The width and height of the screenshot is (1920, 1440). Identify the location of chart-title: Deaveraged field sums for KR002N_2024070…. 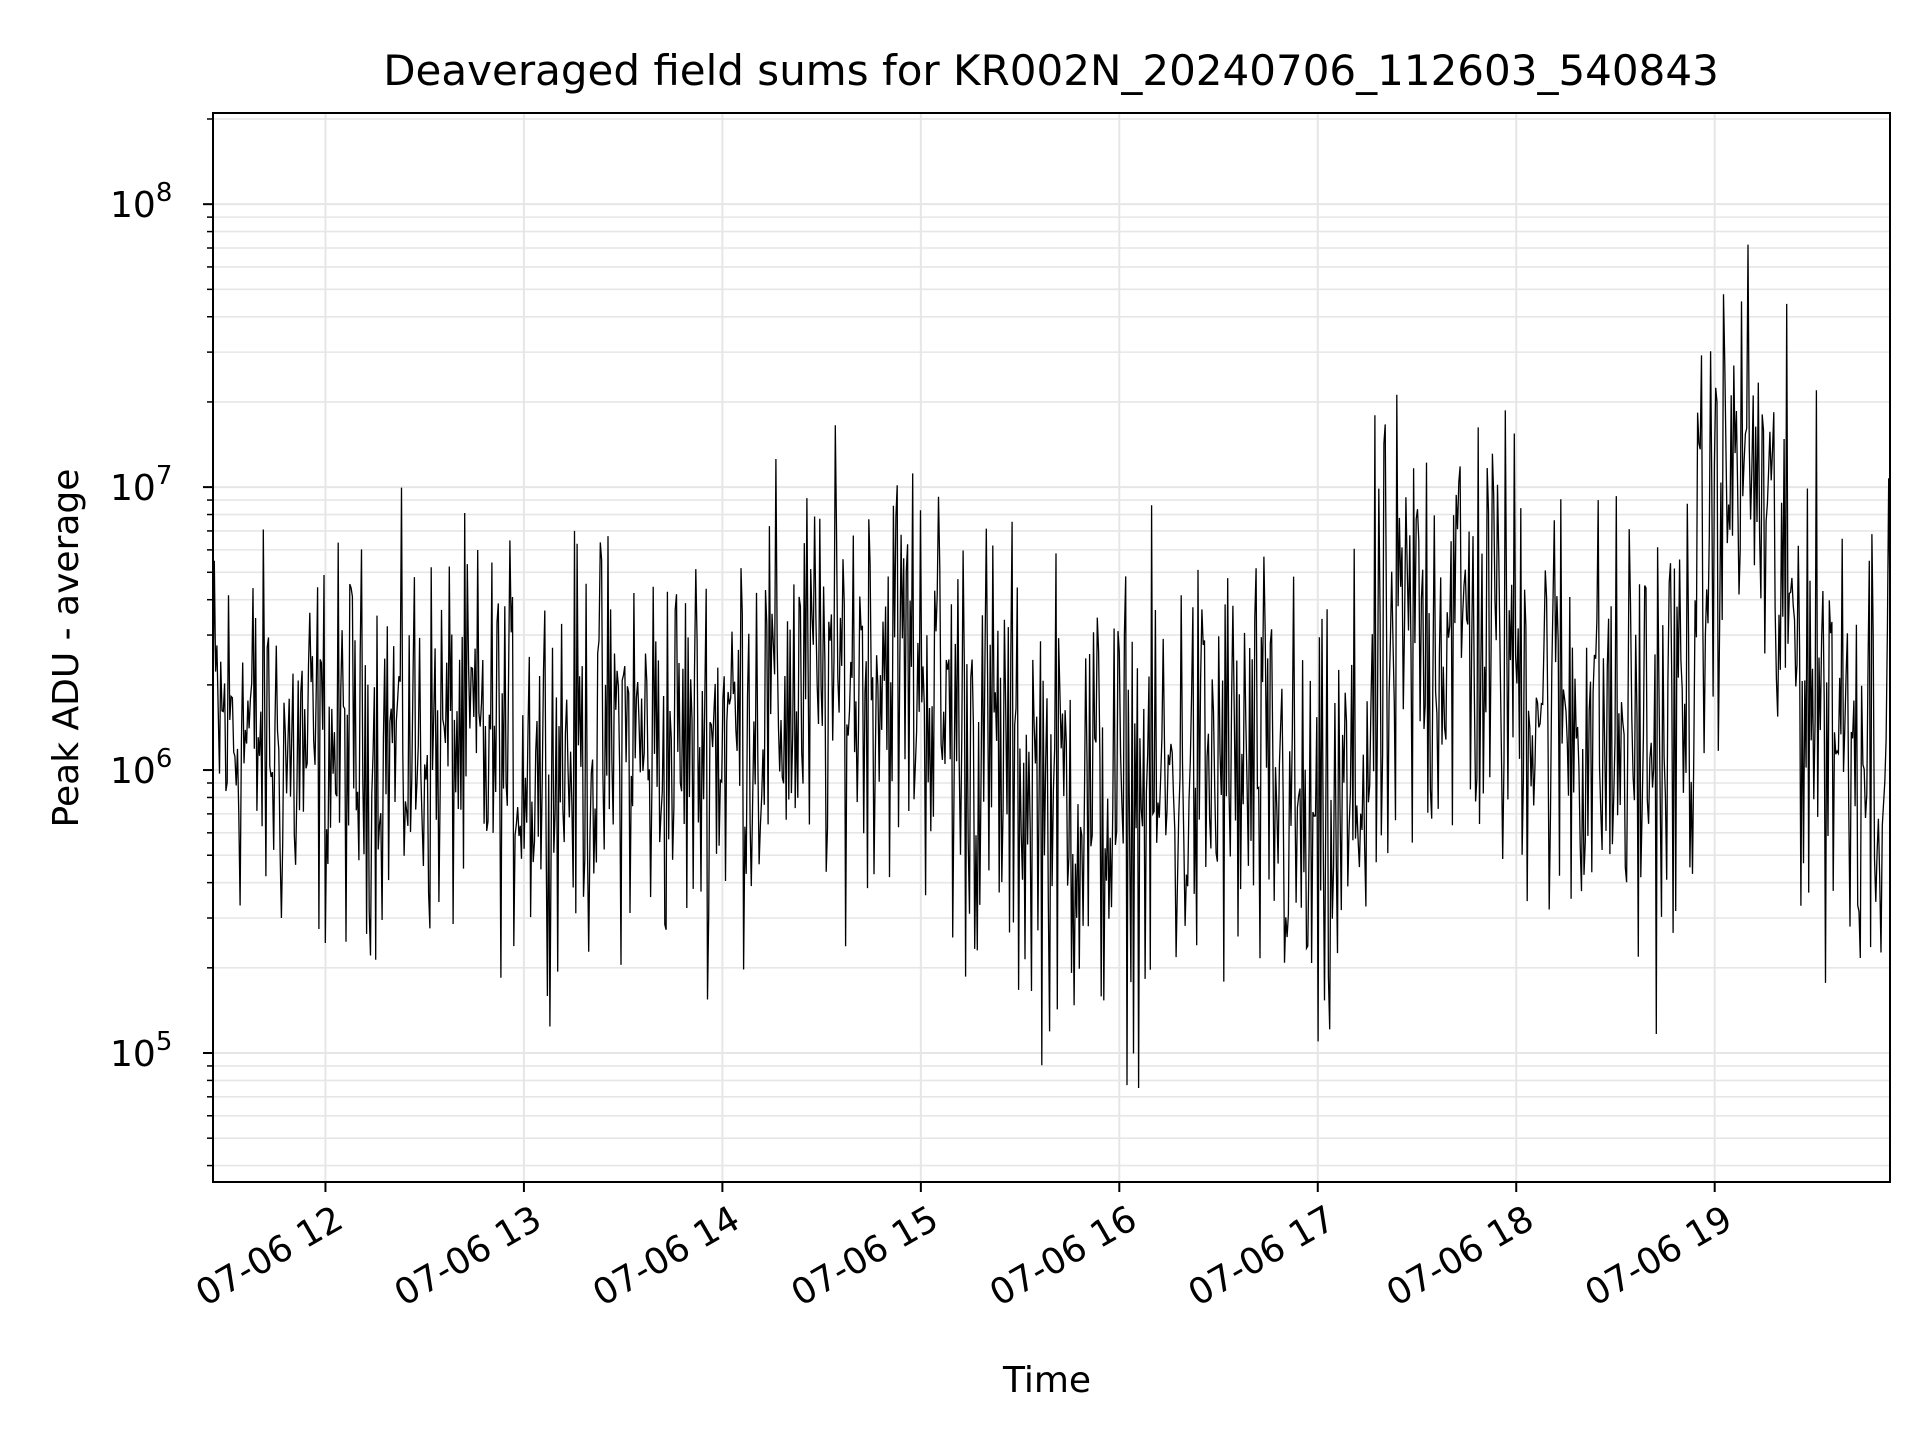
(1051, 70).